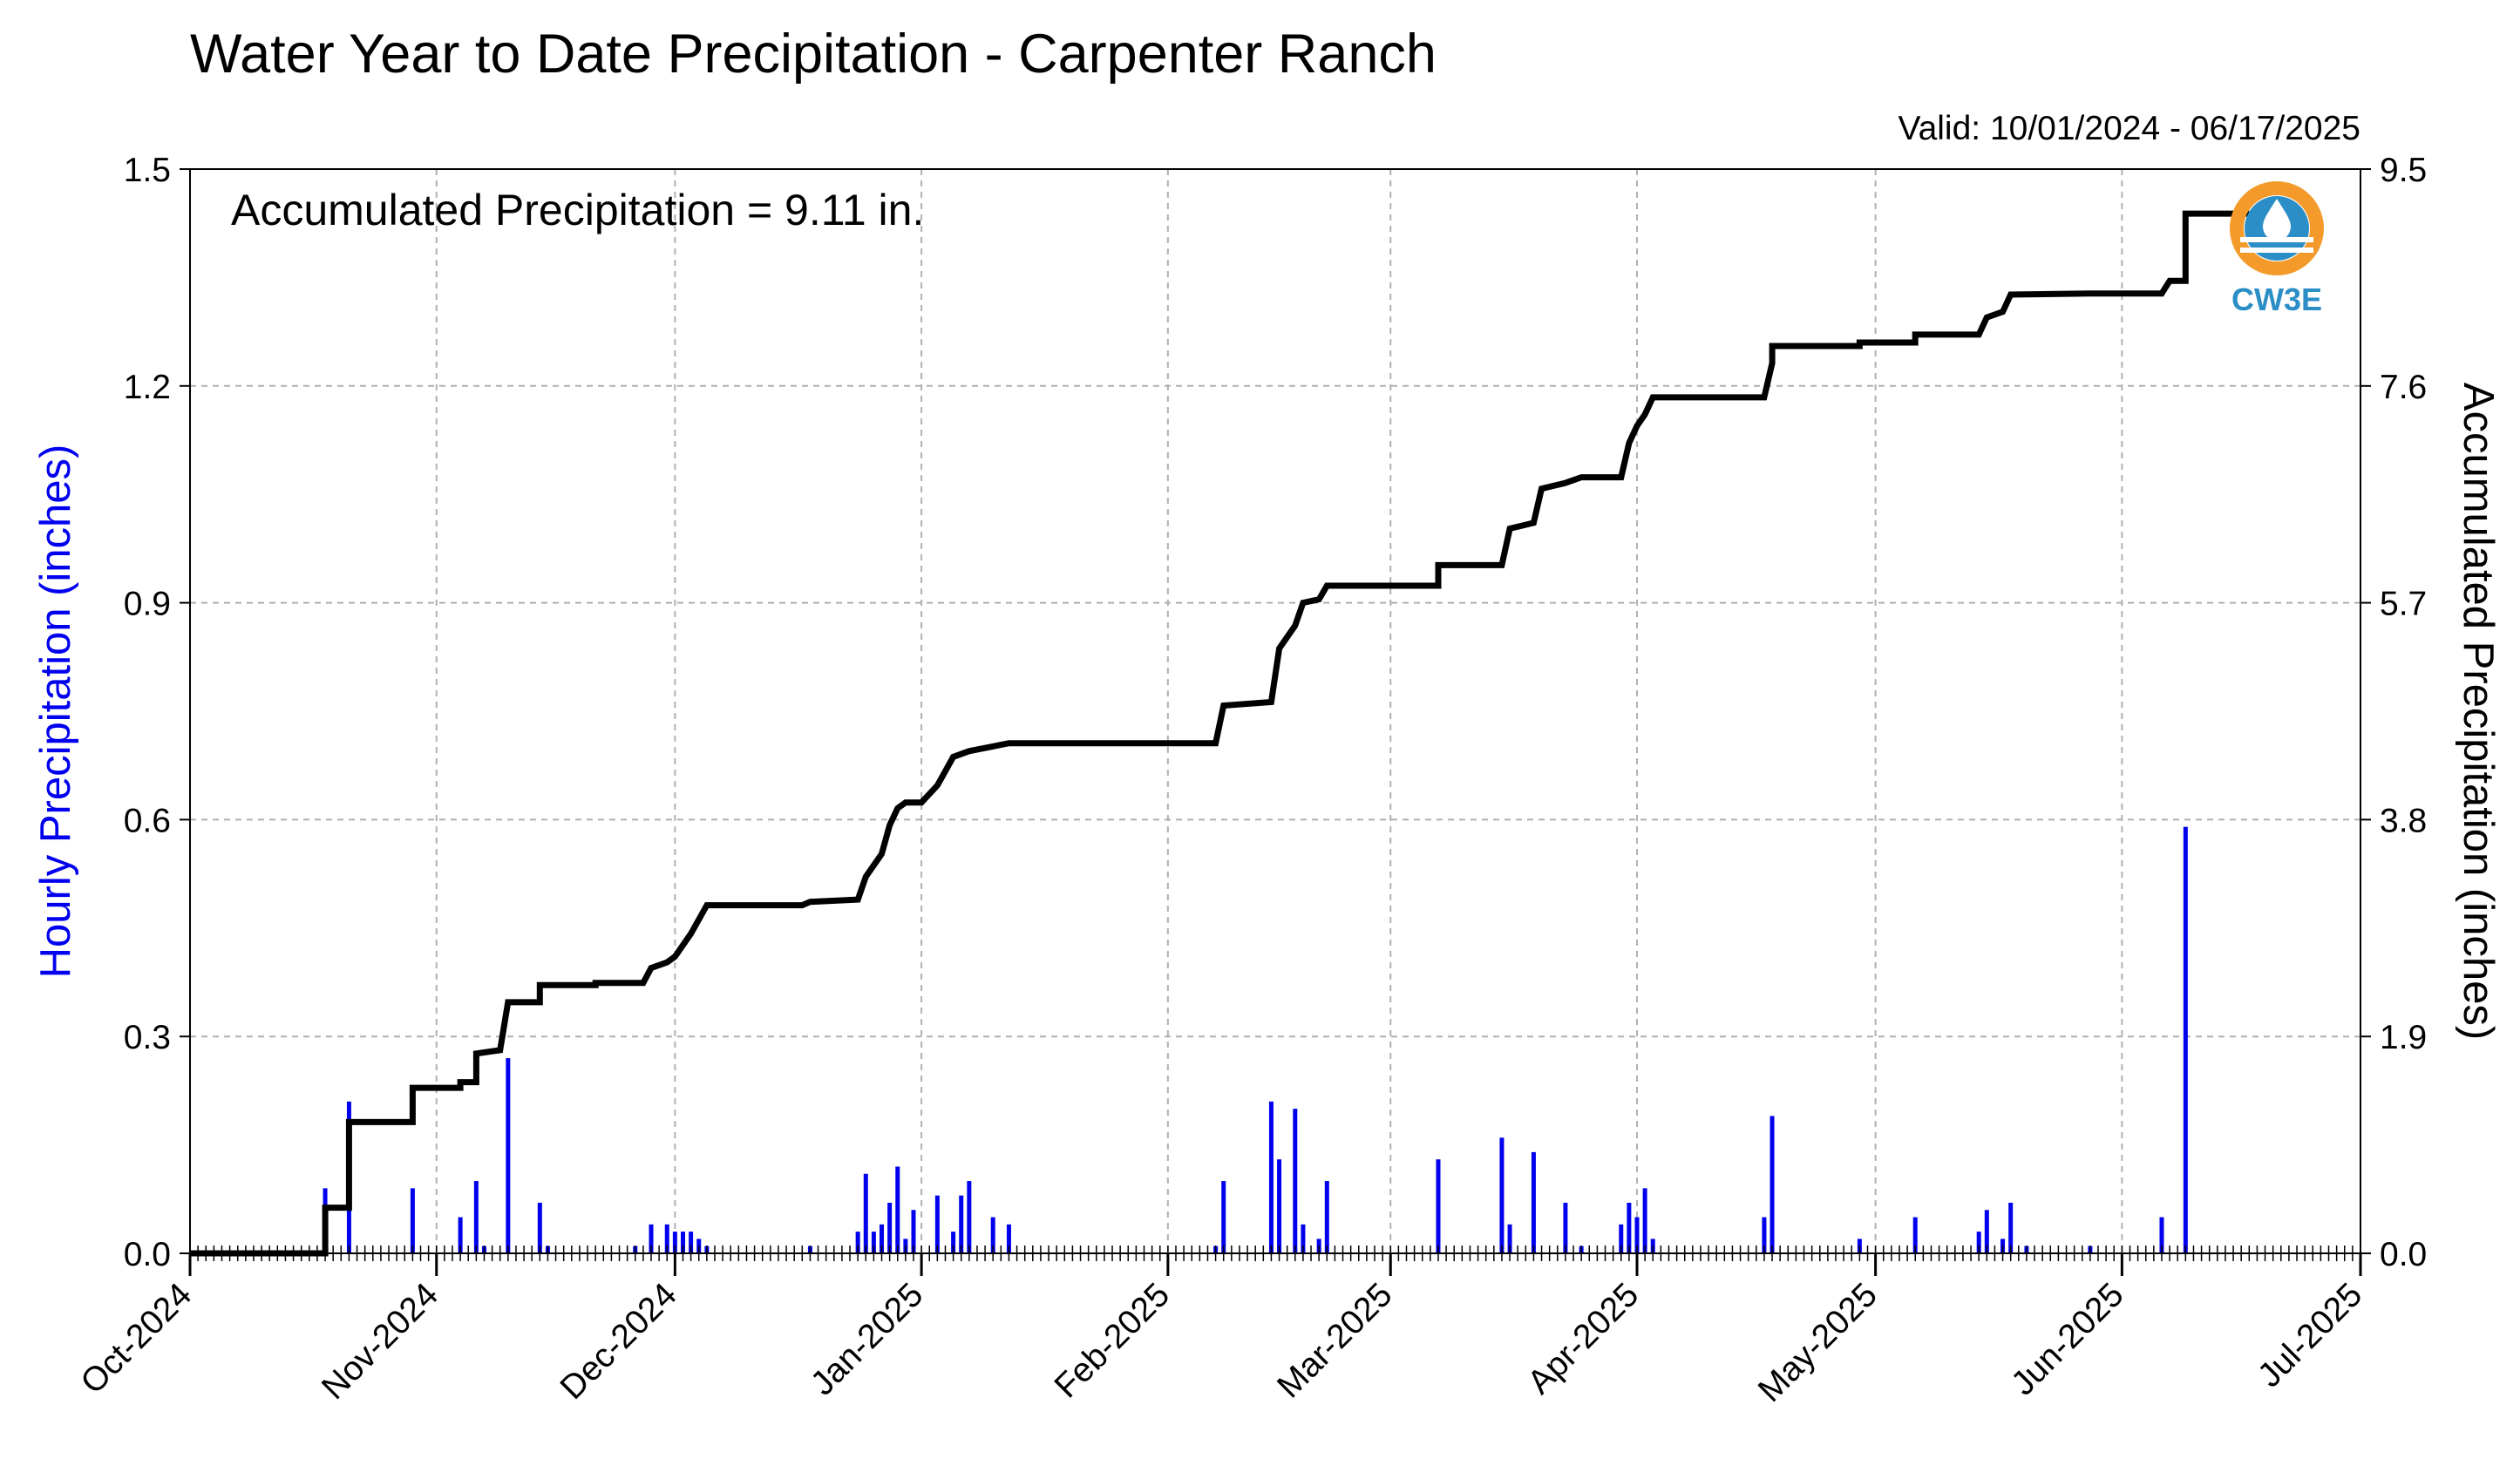 This screenshot has height=1466, width=2520. Describe the element at coordinates (1818, 1342) in the screenshot. I see `x-tick-label: May-2025` at that location.